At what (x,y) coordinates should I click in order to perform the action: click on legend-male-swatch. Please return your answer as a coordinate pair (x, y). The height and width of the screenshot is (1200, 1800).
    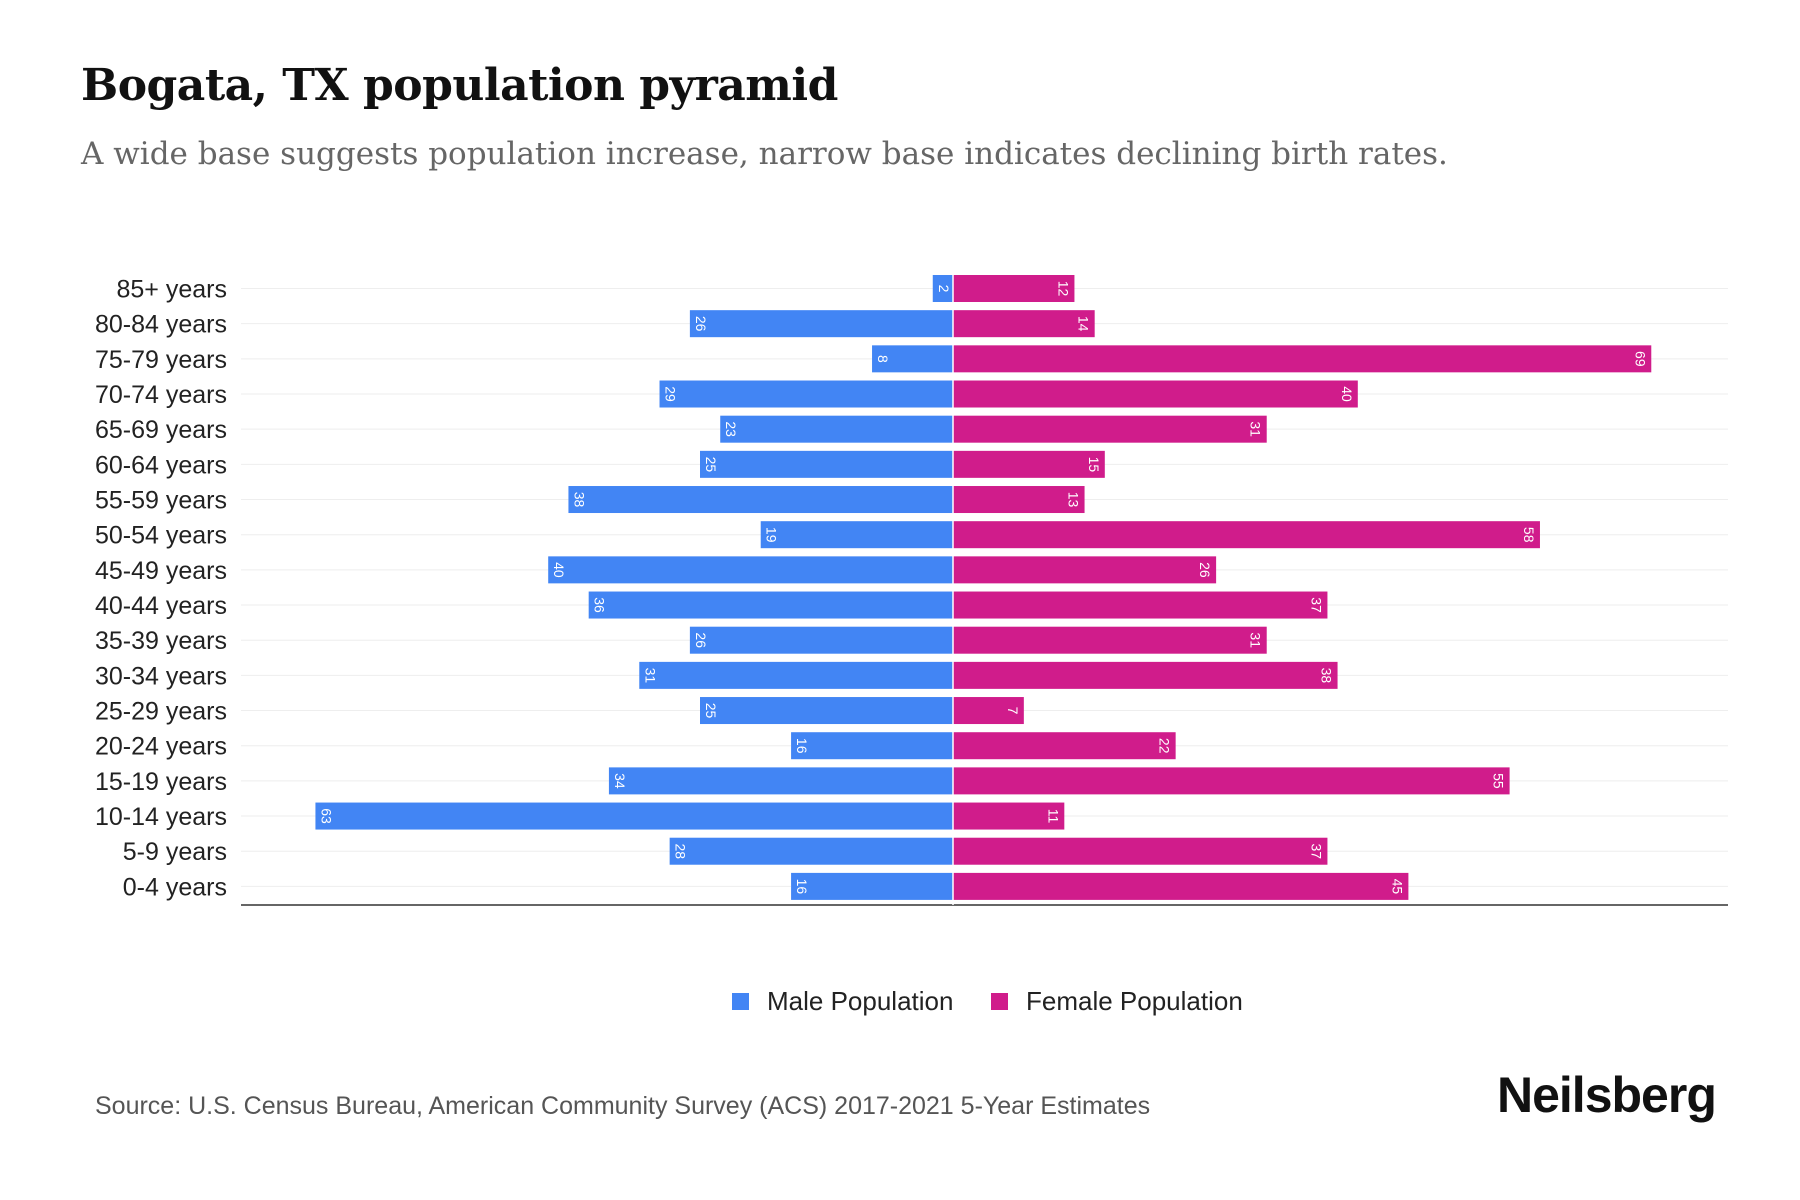
    Looking at the image, I should click on (740, 1001).